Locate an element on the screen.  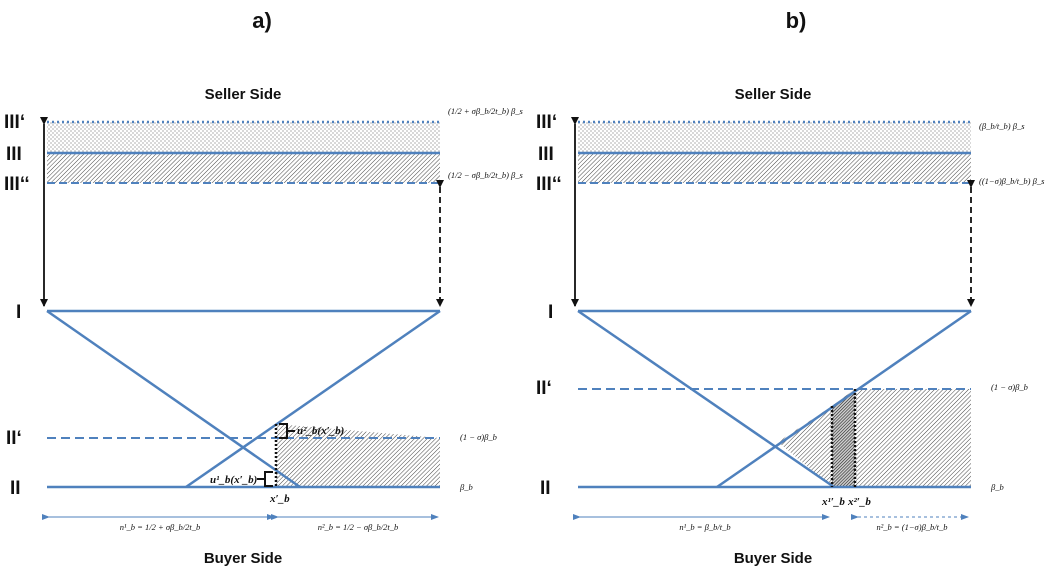
x1-label: x¹′_b is located at coordinates (833, 502).